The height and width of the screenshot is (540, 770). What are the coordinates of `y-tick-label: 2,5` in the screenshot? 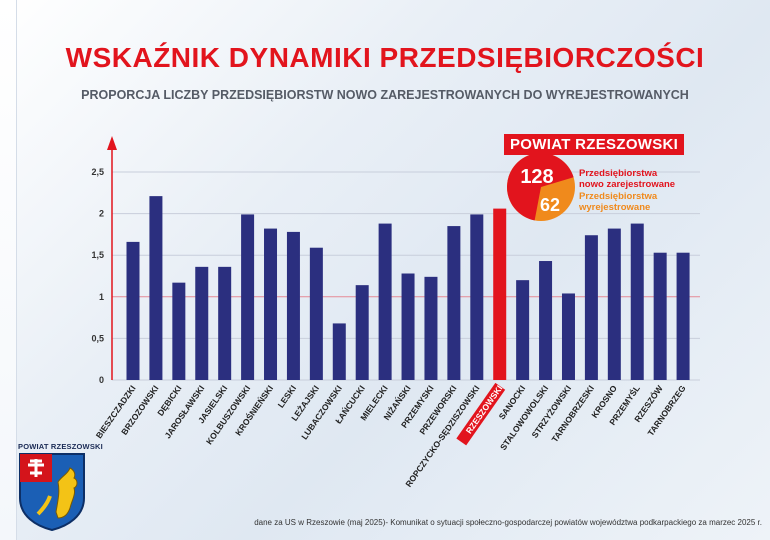 It's located at (97, 172).